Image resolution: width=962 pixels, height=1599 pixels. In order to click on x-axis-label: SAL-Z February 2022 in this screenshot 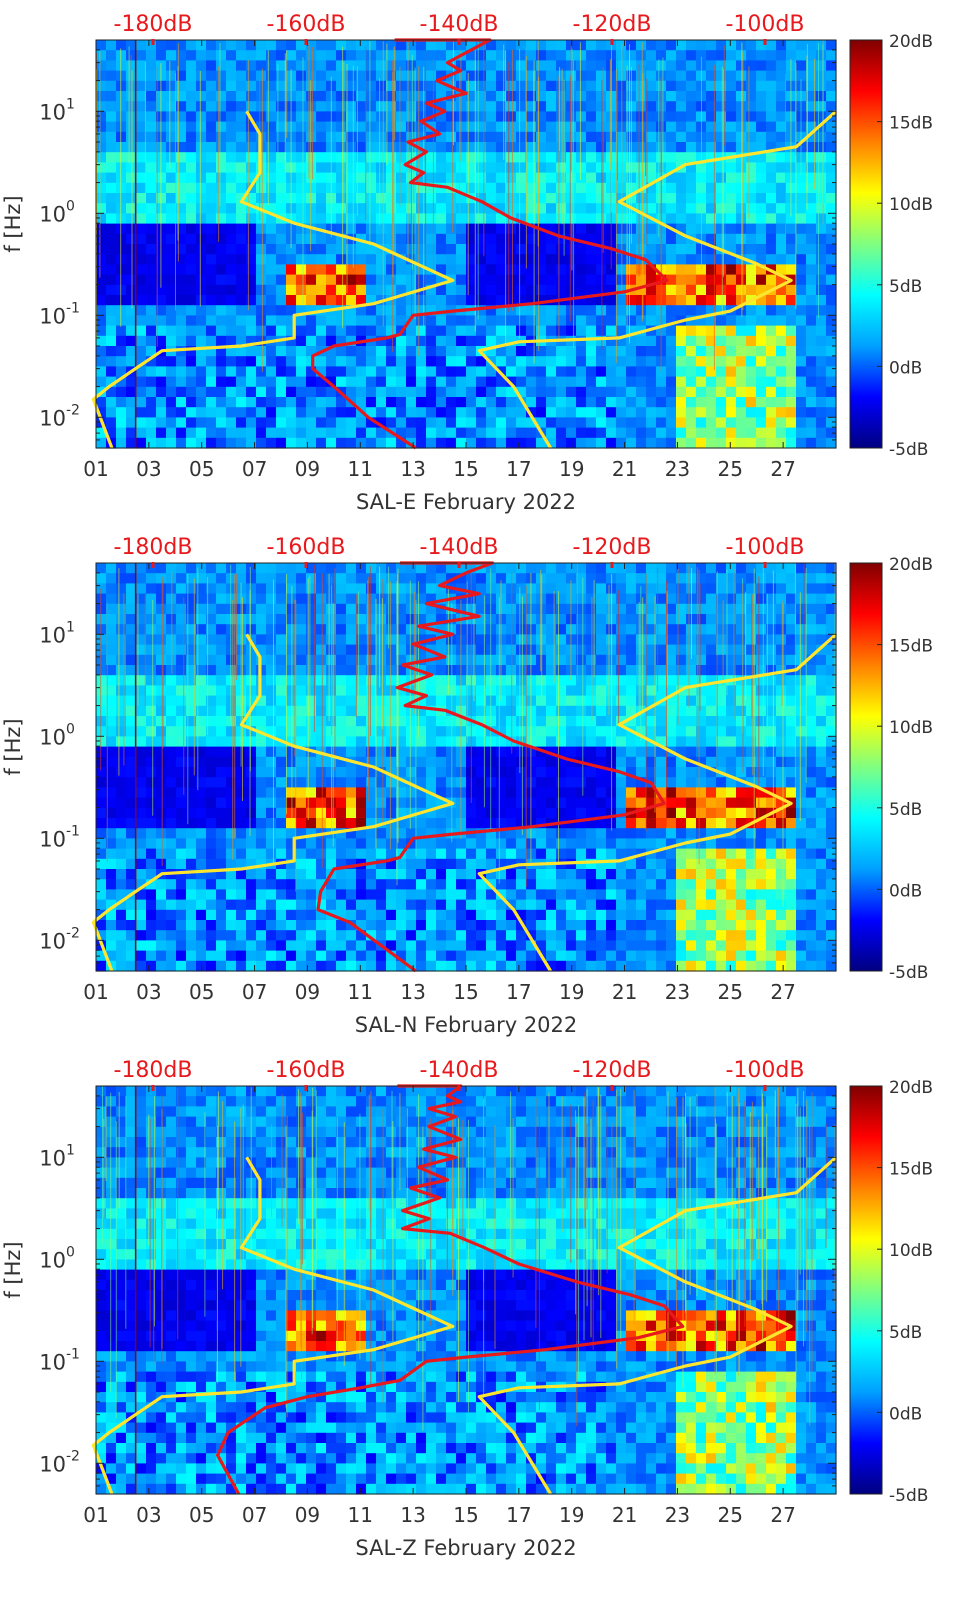, I will do `click(465, 1548)`.